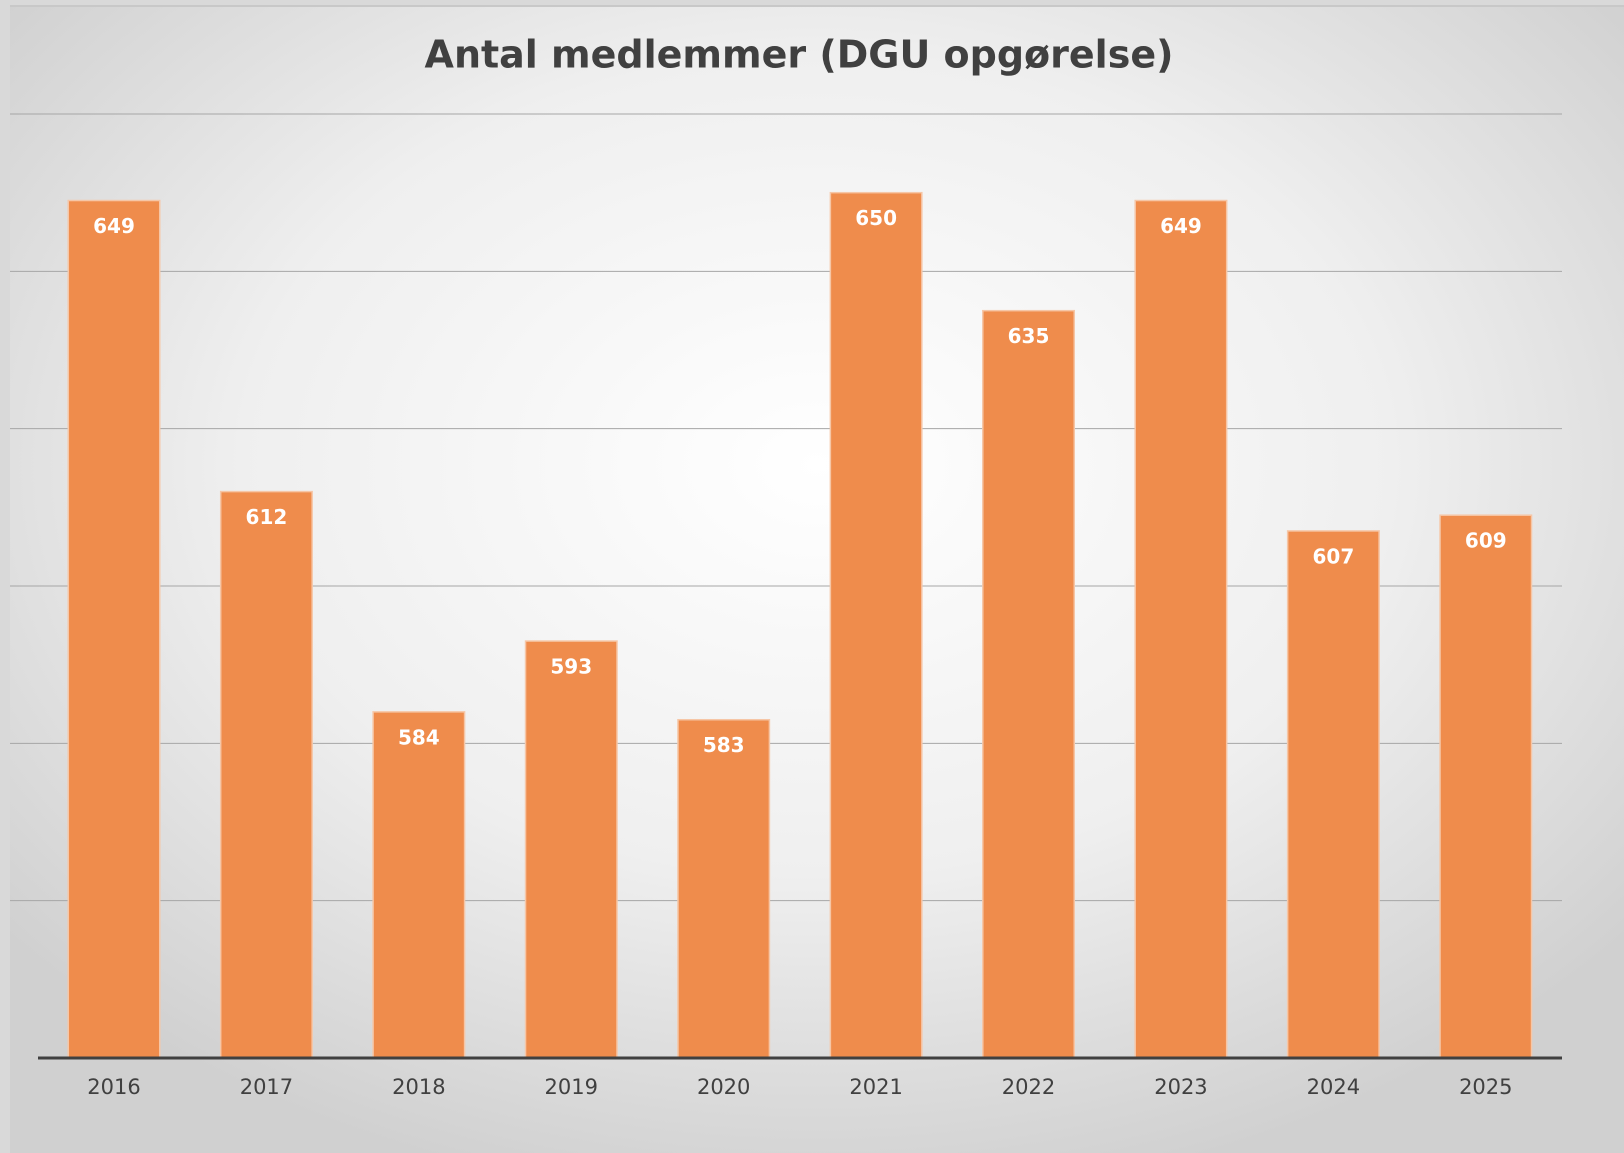 The height and width of the screenshot is (1153, 1624). I want to click on x-tick-label: 2017, so click(266, 1087).